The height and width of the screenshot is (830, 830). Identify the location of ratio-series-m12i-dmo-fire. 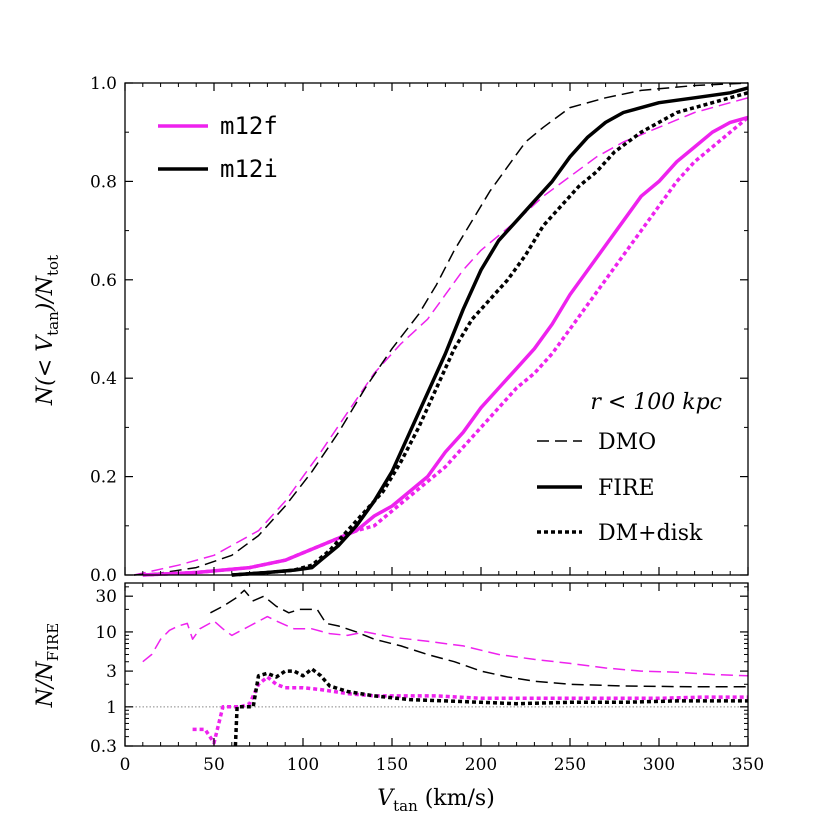
(479, 638).